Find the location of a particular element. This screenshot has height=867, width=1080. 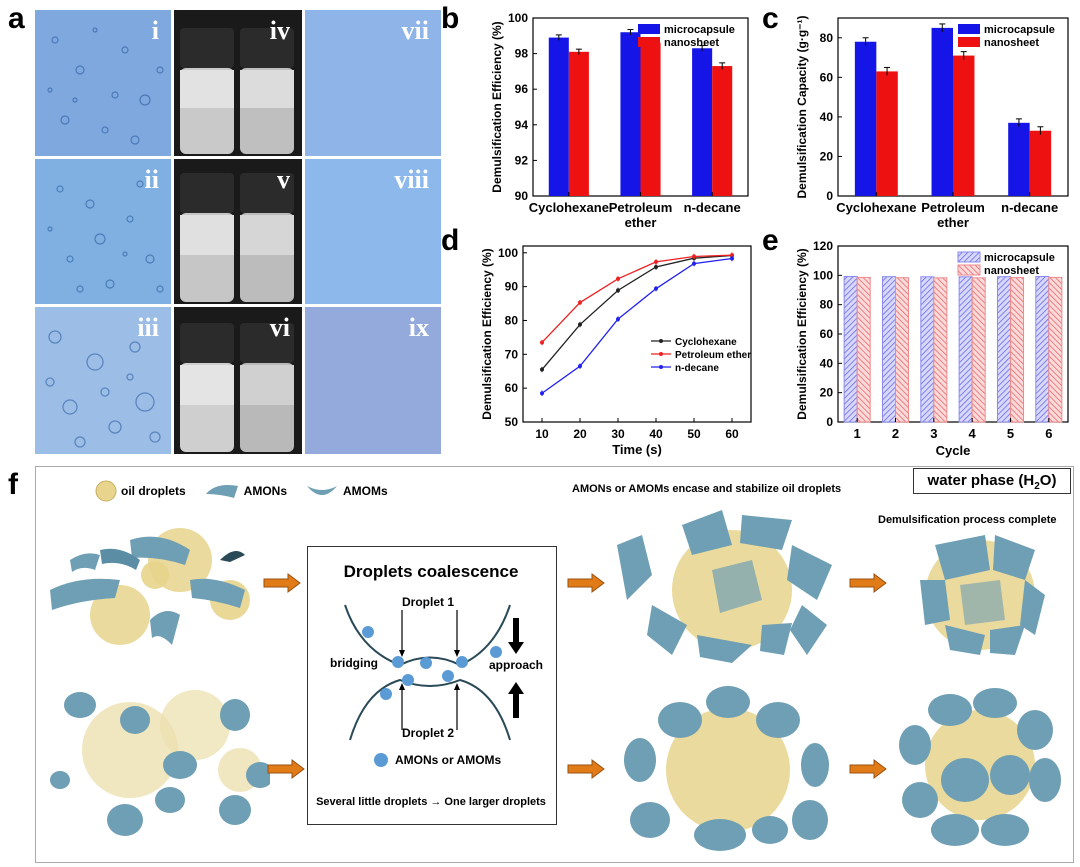

x-tick-label: 40 is located at coordinates (656, 434).